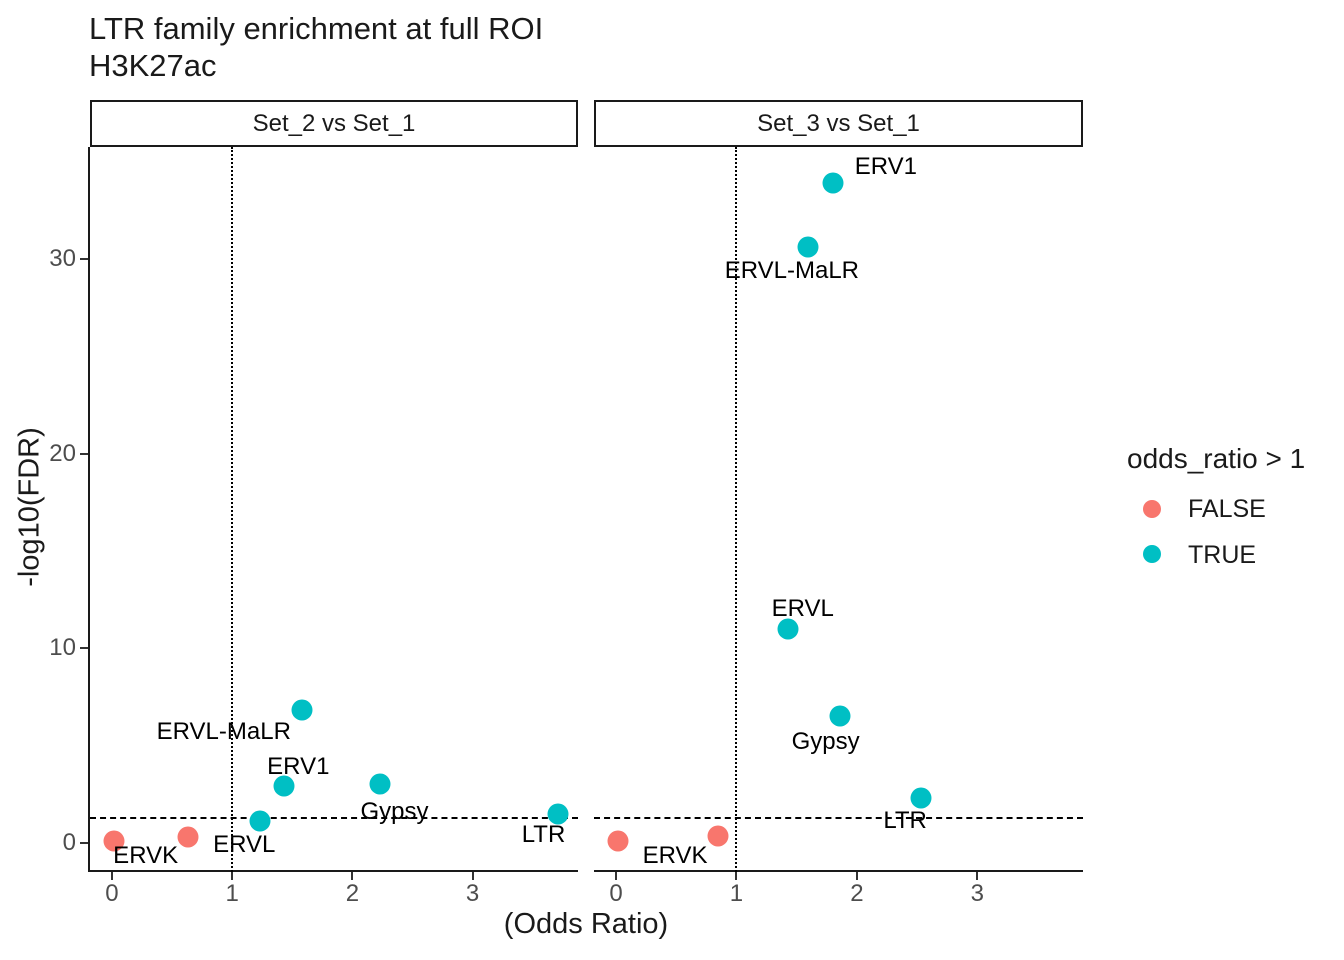  Describe the element at coordinates (69, 842) in the screenshot. I see `y-tick-label: 0` at that location.